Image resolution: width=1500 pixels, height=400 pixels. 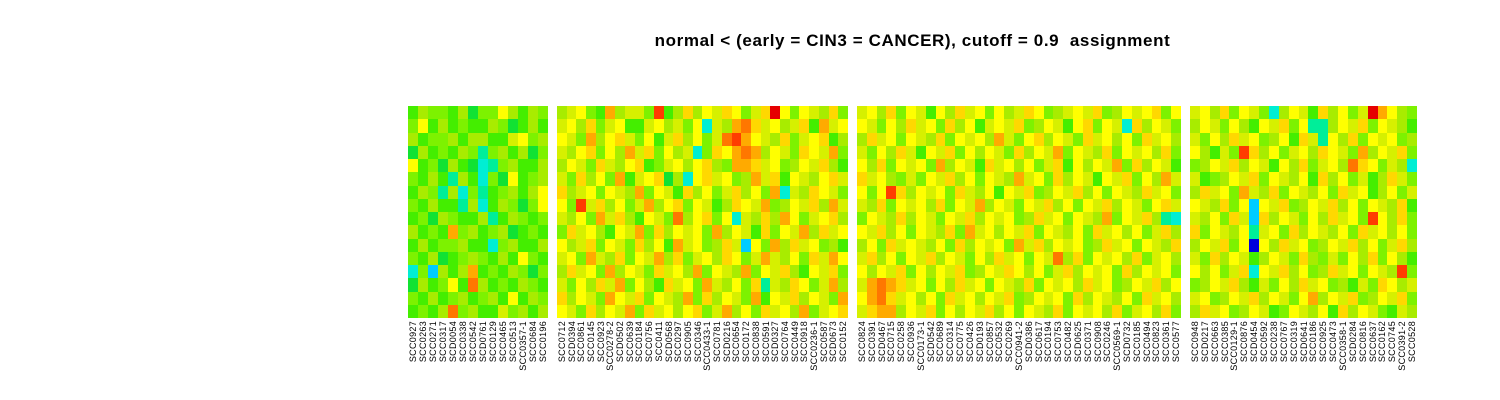 I want to click on x-axis-label: SCC0569-1, so click(x=1117, y=346).